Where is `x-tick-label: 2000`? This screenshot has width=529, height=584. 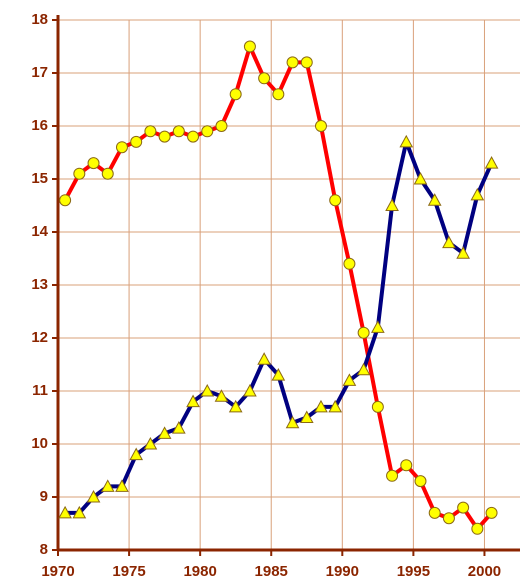 x-tick-label: 2000 is located at coordinates (484, 571).